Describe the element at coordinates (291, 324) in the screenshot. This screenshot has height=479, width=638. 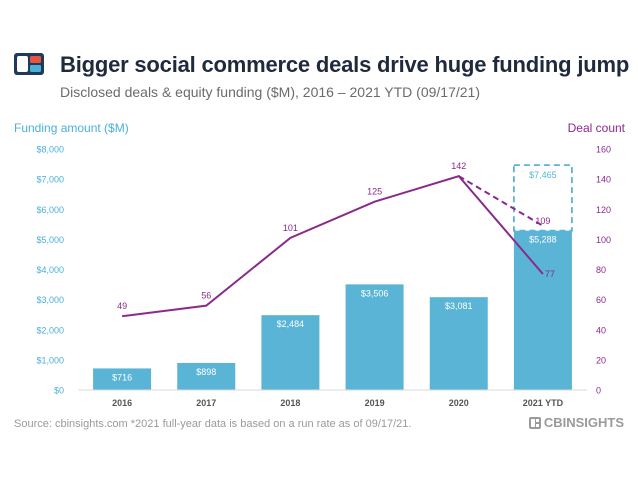
I see `funding-bar-label: $2,484` at that location.